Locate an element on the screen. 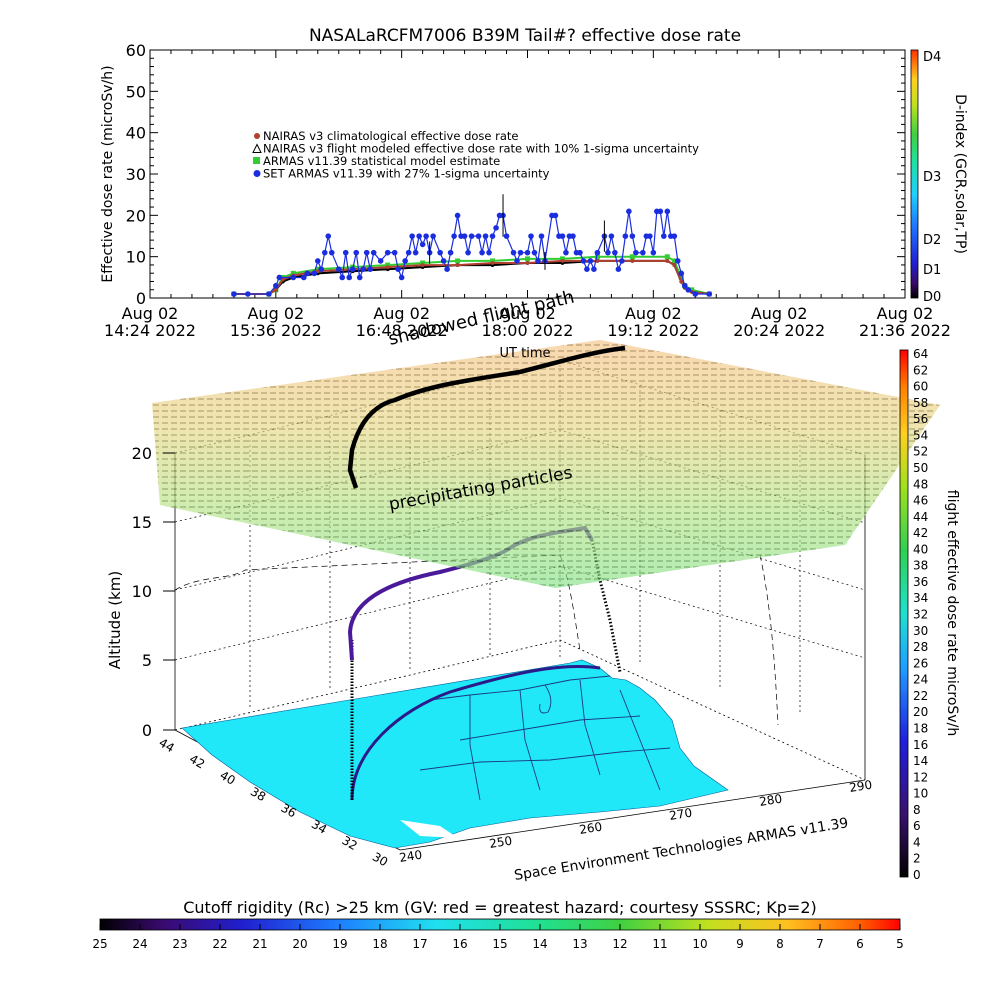 The width and height of the screenshot is (1000, 1000). dose-tick-label: 56 is located at coordinates (920, 419).